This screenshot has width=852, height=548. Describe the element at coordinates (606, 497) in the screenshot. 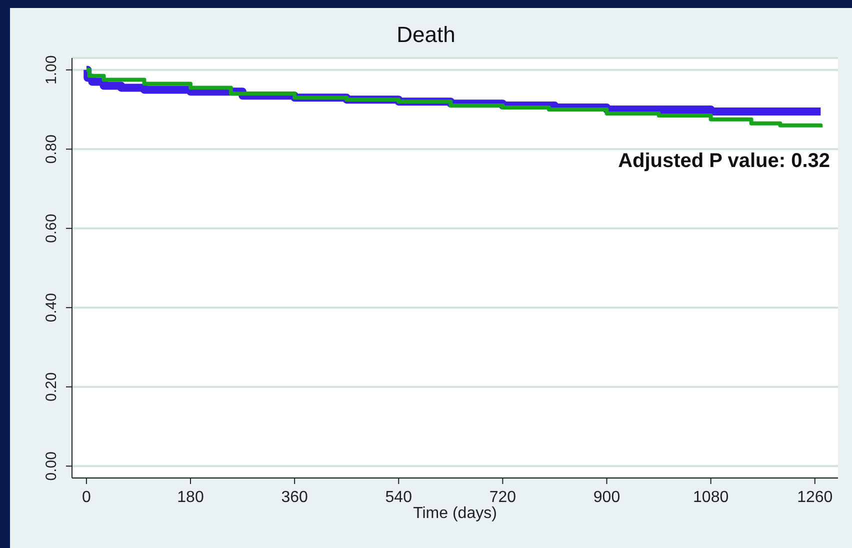

I see `x-tick-label: 900` at that location.